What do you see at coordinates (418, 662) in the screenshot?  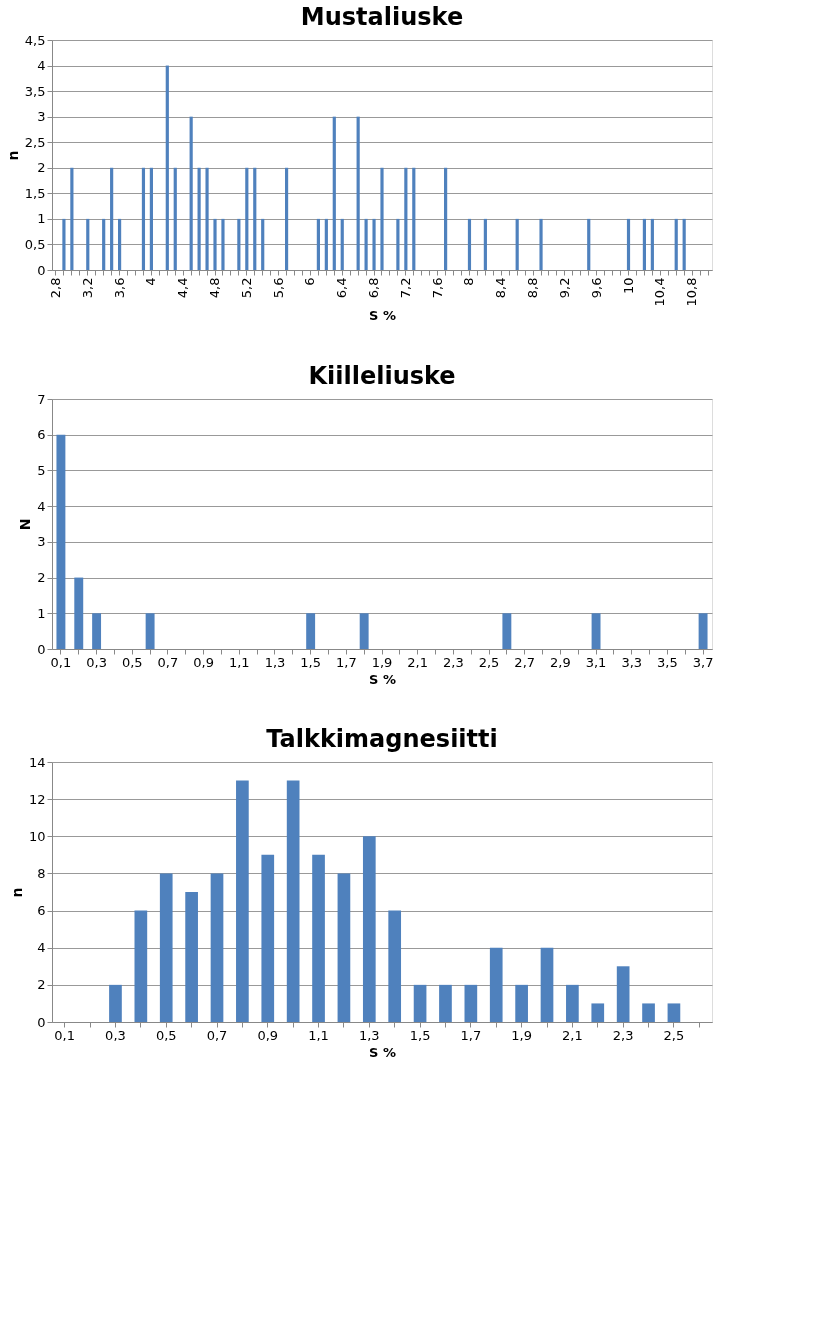 I see `x-tick-label: 2,1` at bounding box center [418, 662].